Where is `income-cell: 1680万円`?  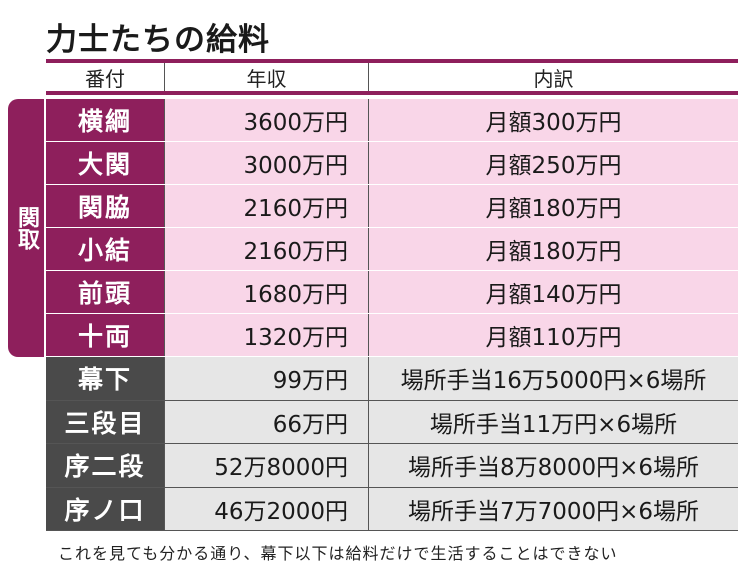 income-cell: 1680万円 is located at coordinates (266, 292).